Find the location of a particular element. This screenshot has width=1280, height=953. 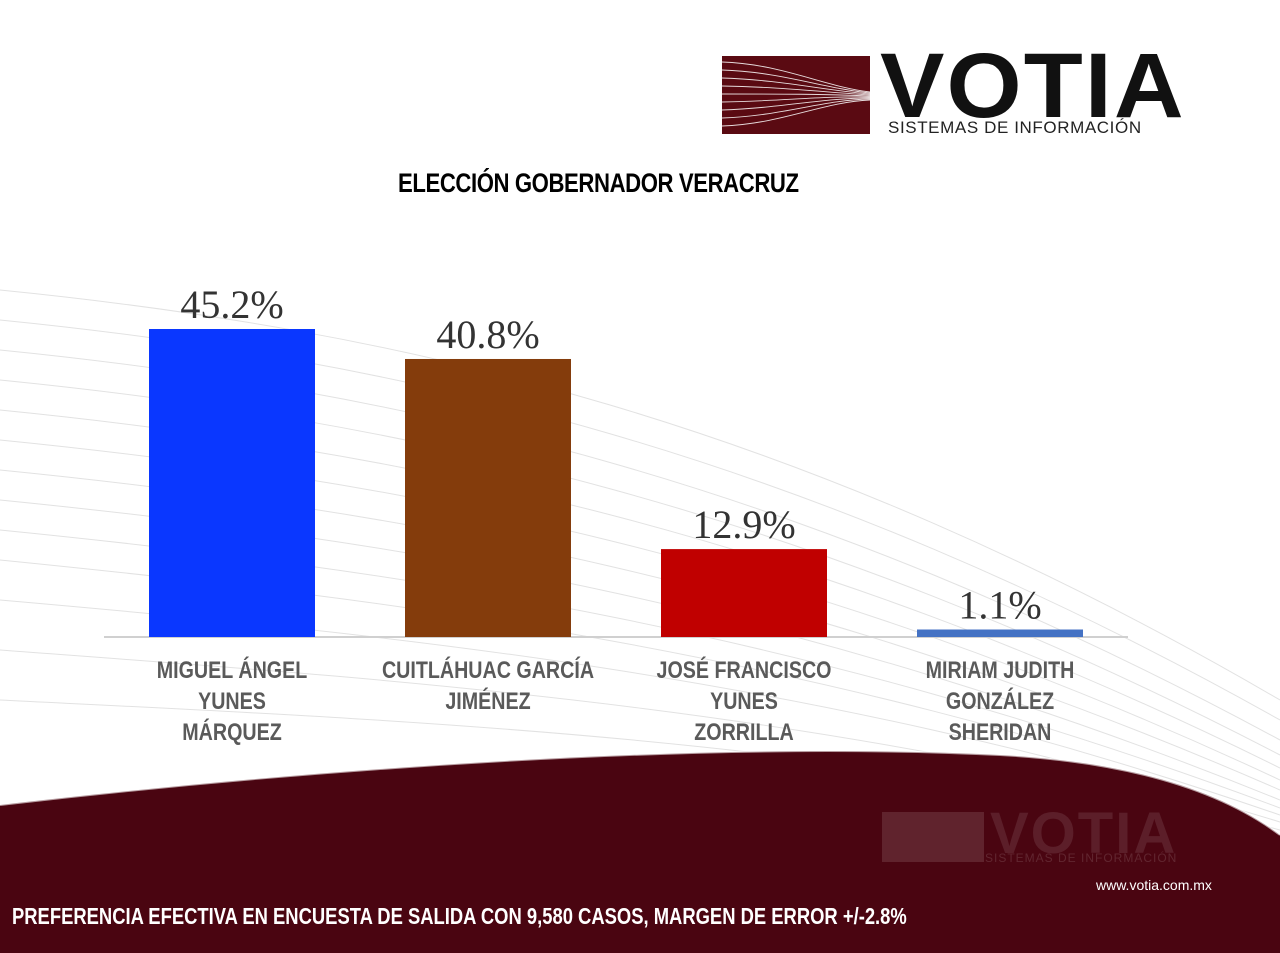

data-label-2: 40.8% is located at coordinates (487, 334).